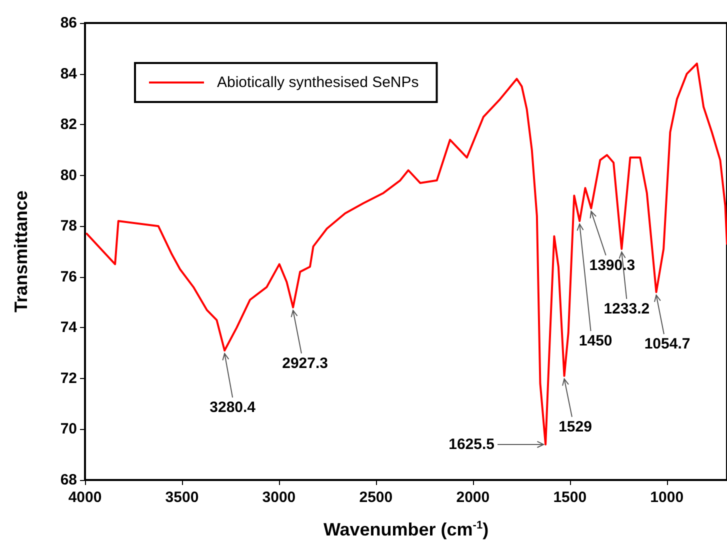 The image size is (727, 556). I want to click on x-tick-label: 1000, so click(667, 497).